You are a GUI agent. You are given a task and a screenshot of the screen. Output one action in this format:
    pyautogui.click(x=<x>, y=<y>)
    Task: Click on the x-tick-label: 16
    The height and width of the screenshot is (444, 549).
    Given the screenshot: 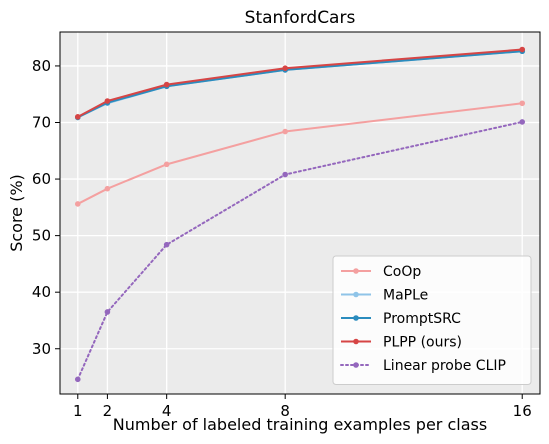 What is the action you would take?
    pyautogui.click(x=522, y=411)
    